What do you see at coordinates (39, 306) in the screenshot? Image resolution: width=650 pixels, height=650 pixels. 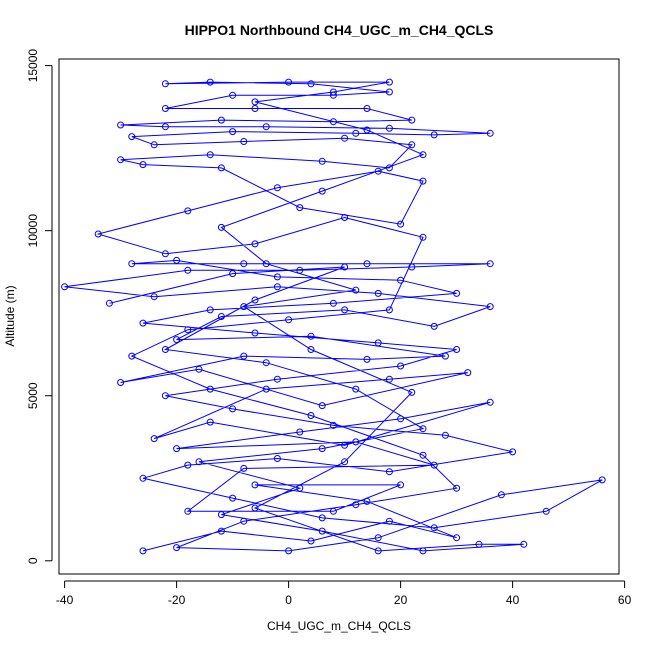 I see `y-axis: 0 5000 10000 15000` at bounding box center [39, 306].